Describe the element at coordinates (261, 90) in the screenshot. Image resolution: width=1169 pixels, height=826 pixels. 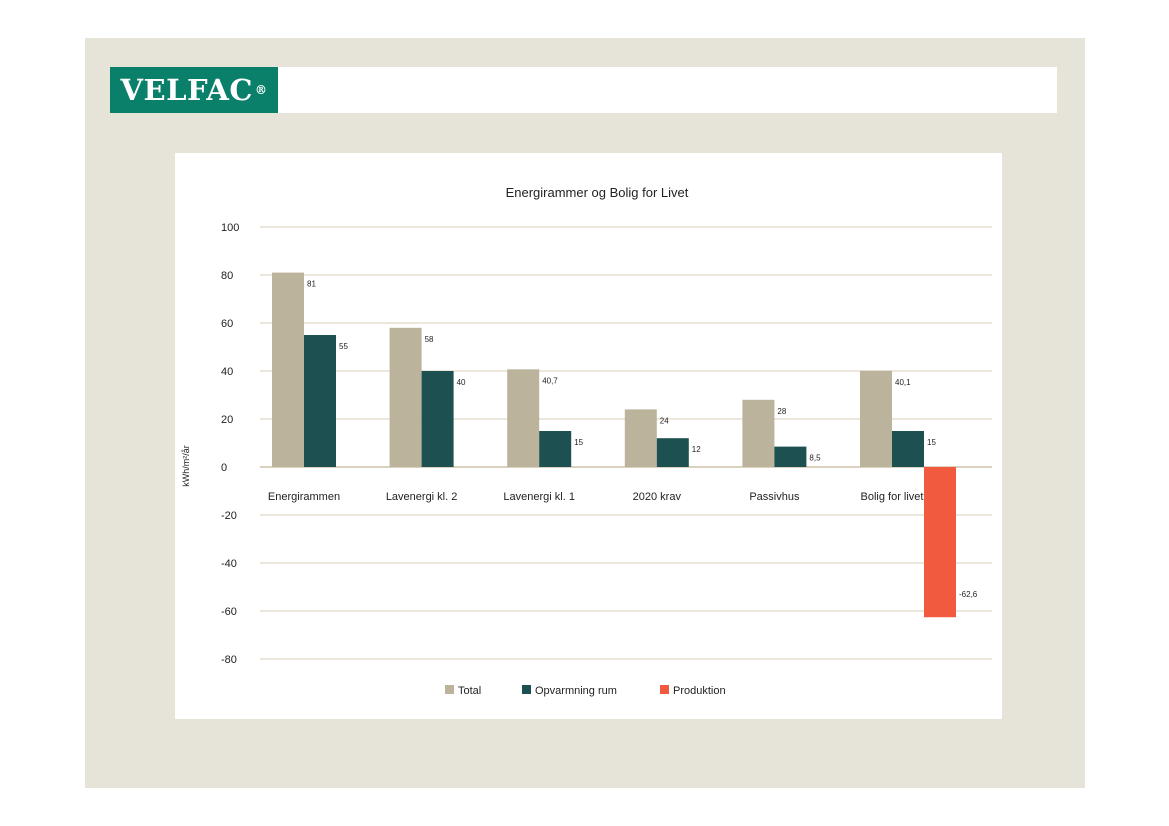
I see `registered-mark: ®` at that location.